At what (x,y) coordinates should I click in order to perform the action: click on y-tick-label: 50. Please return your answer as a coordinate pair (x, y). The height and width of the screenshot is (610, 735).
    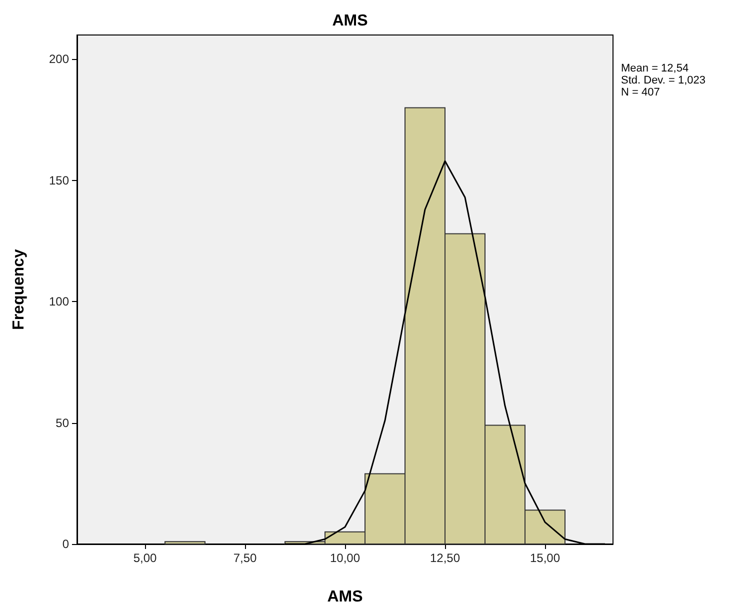
    Looking at the image, I should click on (63, 423).